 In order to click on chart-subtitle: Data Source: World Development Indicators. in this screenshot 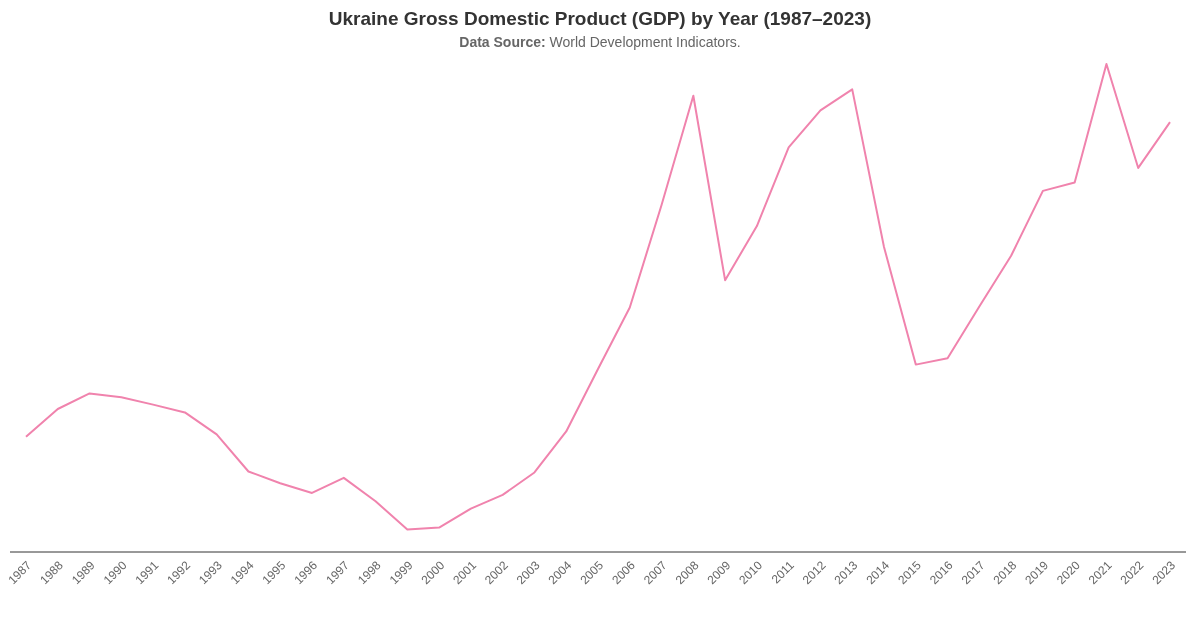, I will do `click(600, 43)`.